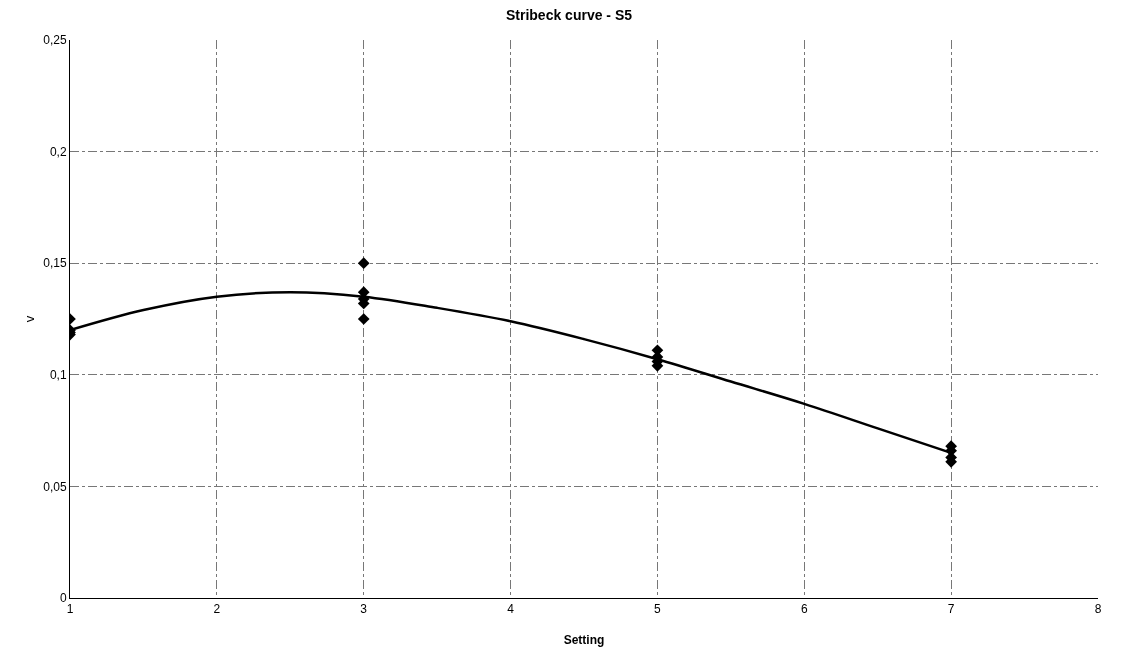 The width and height of the screenshot is (1138, 658). I want to click on y-tick-label: 0, so click(63, 598).